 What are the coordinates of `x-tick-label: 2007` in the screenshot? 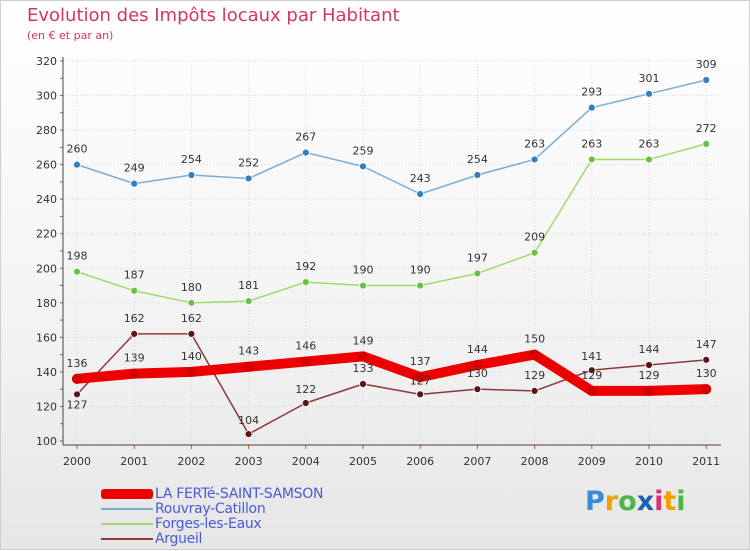 It's located at (477, 461).